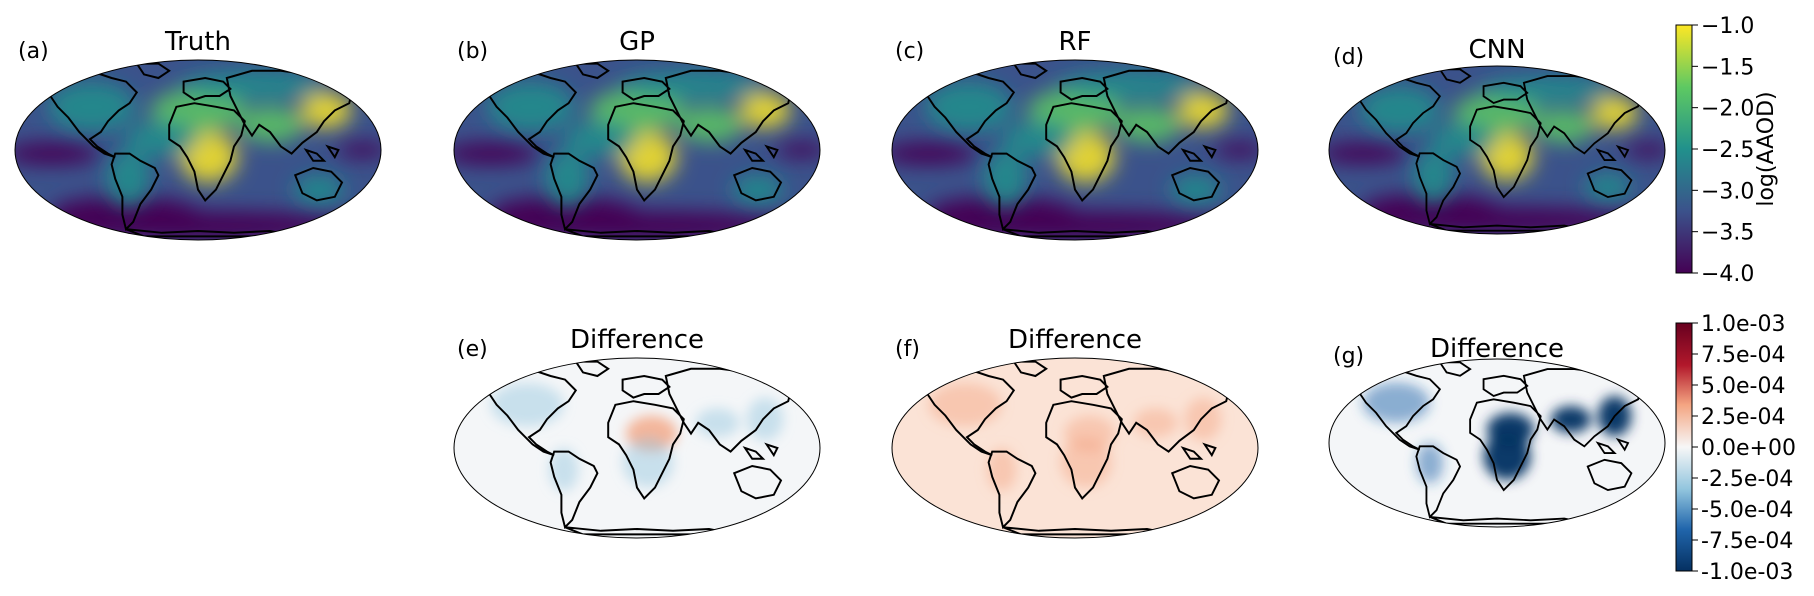 This screenshot has width=1814, height=596. Describe the element at coordinates (1743, 386) in the screenshot. I see `colorbar-tick-label: 5.0e-04` at that location.